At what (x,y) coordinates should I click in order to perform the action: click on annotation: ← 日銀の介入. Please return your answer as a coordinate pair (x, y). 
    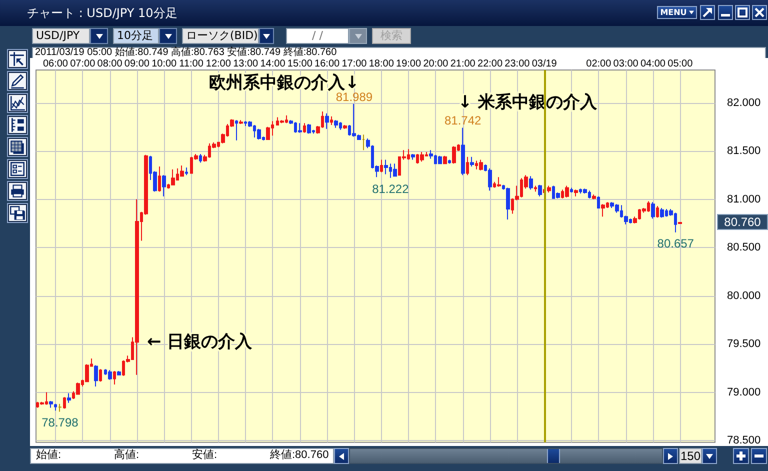
    Looking at the image, I should click on (200, 342).